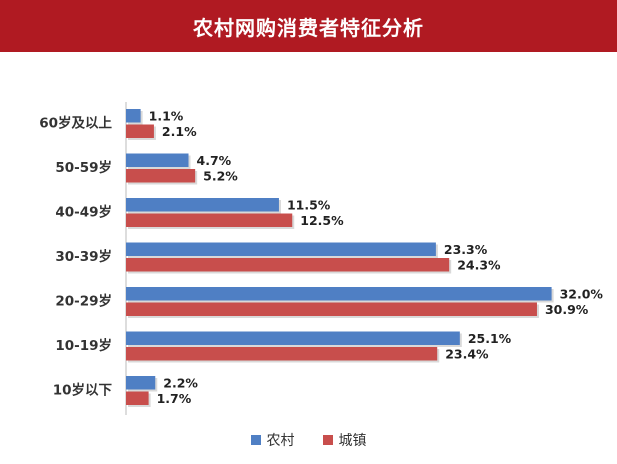 This screenshot has width=617, height=464. I want to click on data-label: 24.3%, so click(479, 265).